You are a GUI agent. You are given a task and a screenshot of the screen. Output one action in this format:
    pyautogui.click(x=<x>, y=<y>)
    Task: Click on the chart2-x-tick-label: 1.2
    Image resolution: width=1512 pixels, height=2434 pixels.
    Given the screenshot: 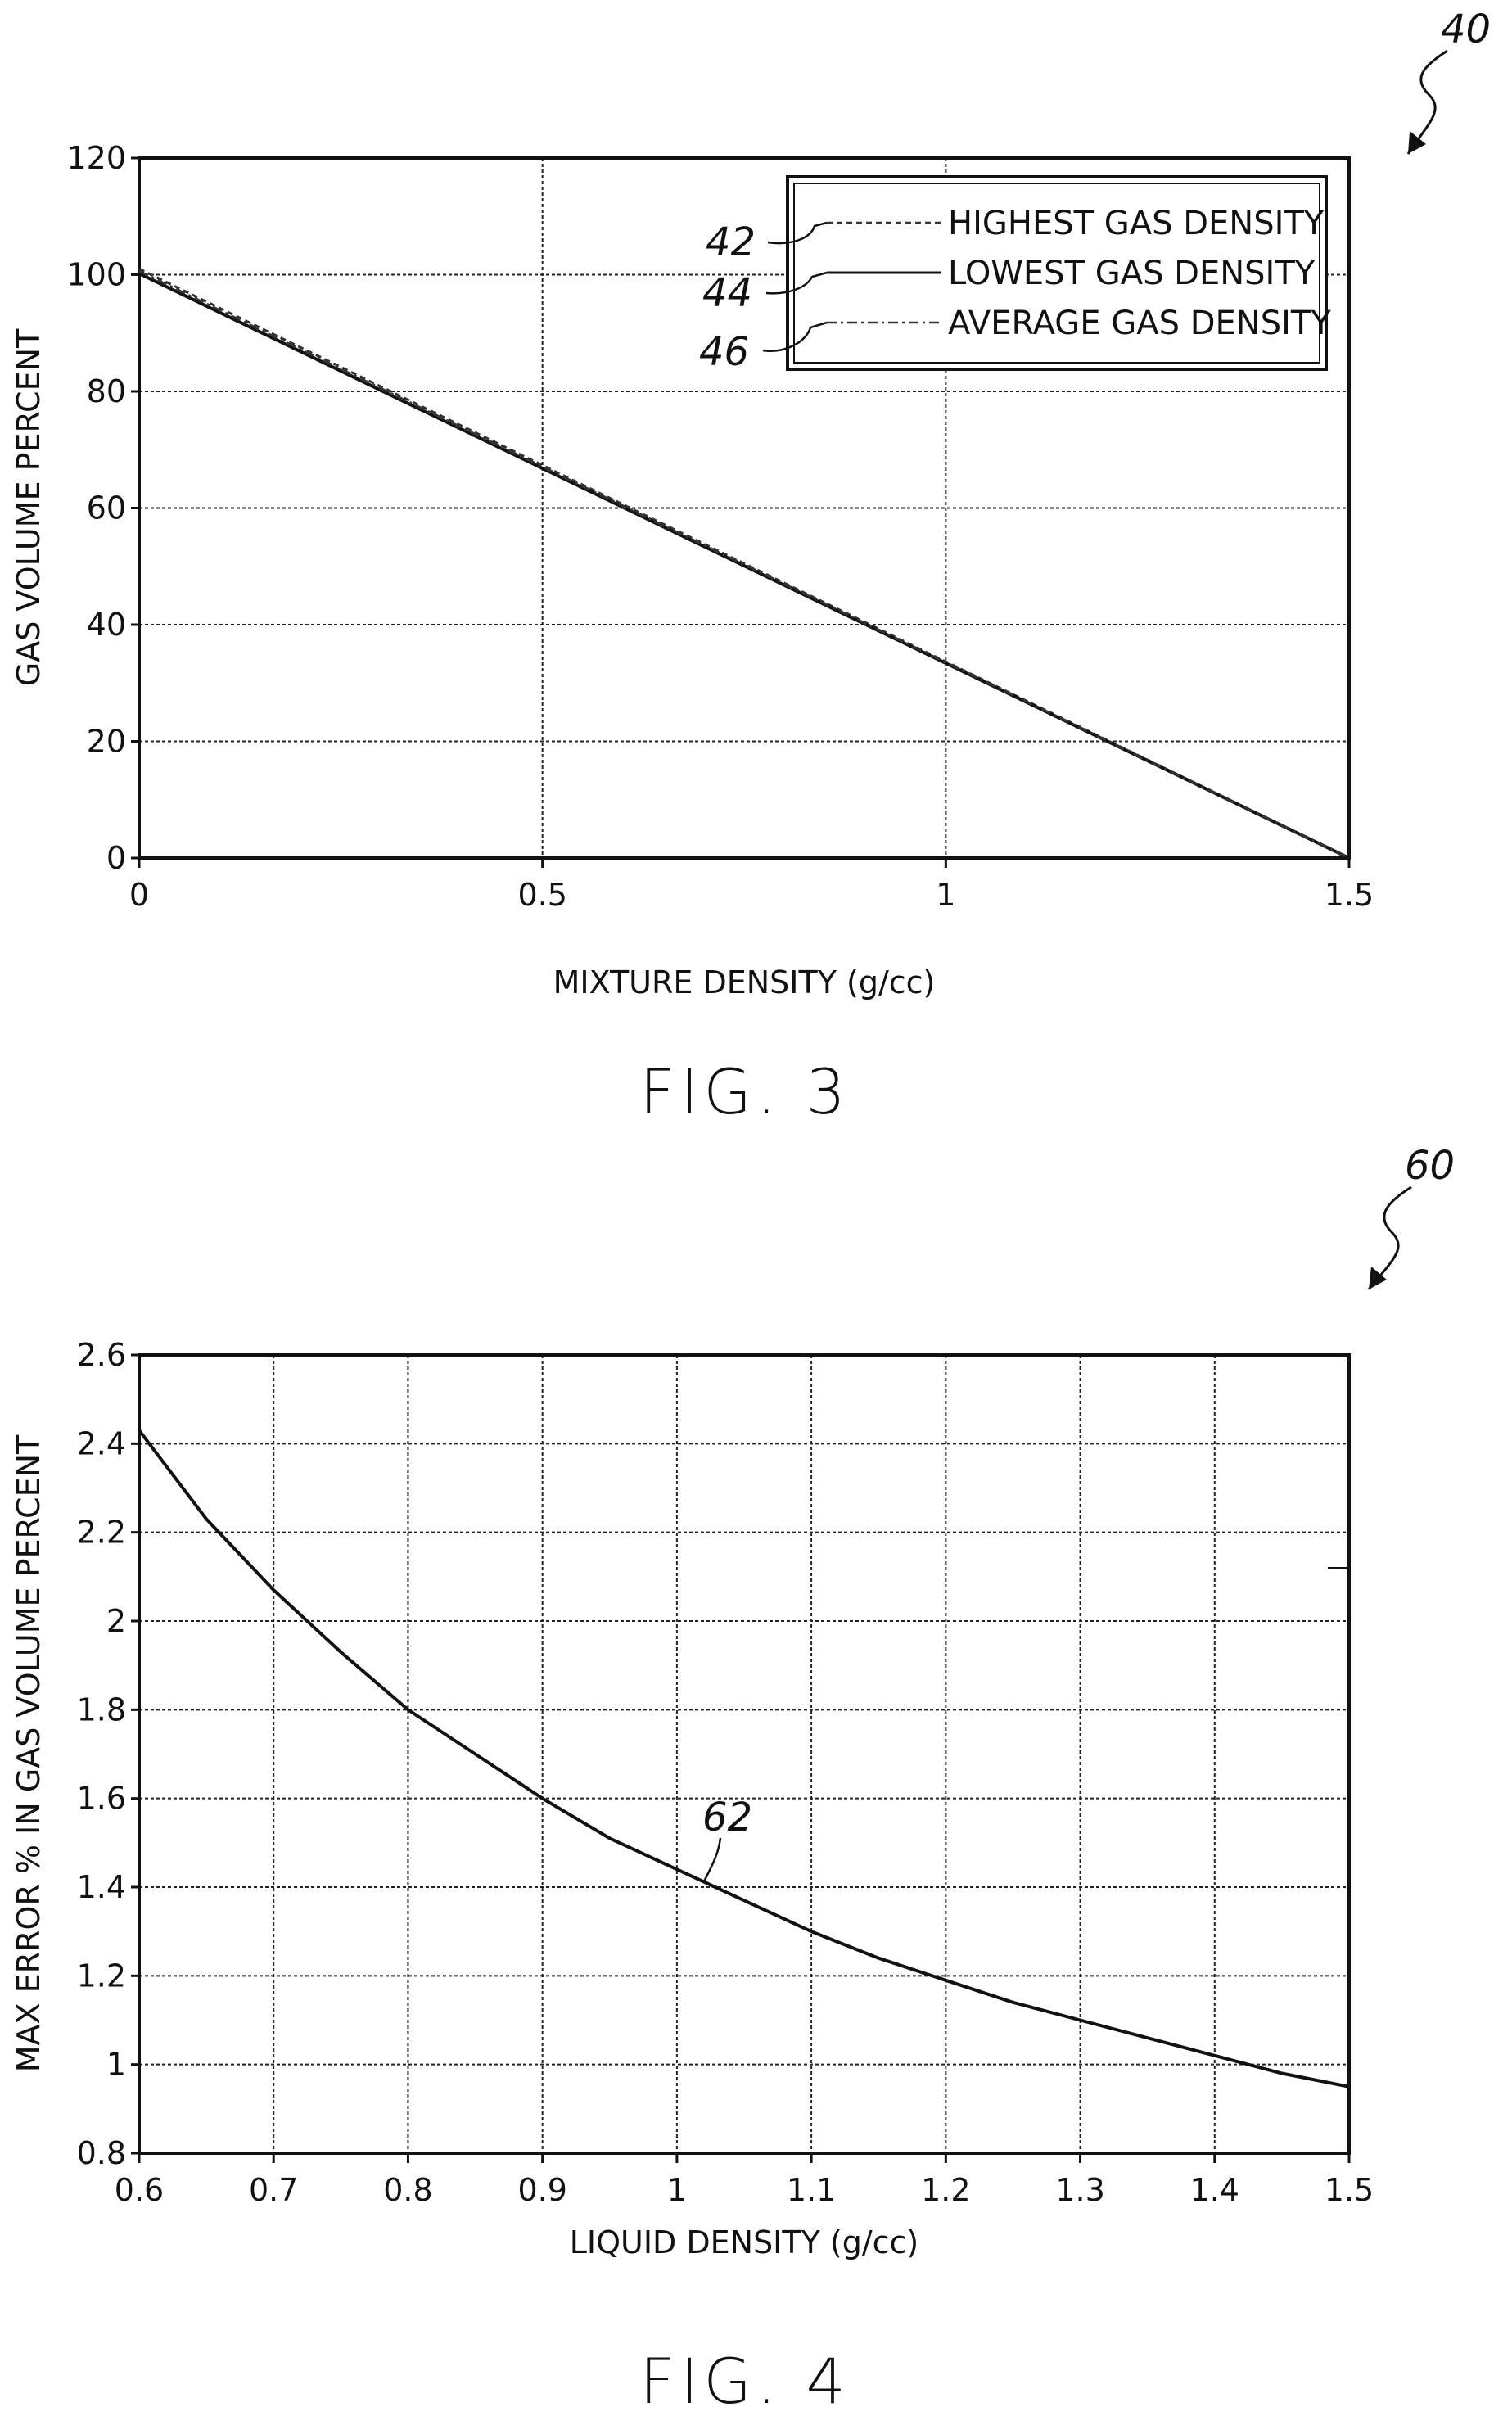 What is the action you would take?
    pyautogui.click(x=945, y=2190)
    